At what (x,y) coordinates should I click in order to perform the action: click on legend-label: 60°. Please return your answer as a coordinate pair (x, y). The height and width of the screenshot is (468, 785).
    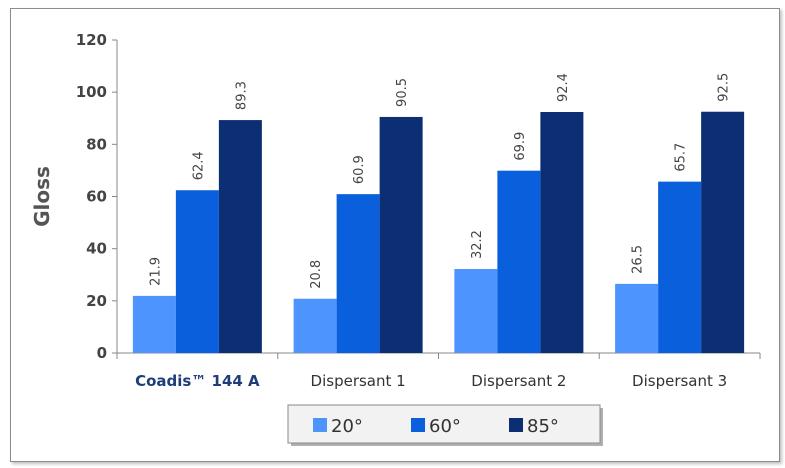
    Looking at the image, I should click on (445, 426).